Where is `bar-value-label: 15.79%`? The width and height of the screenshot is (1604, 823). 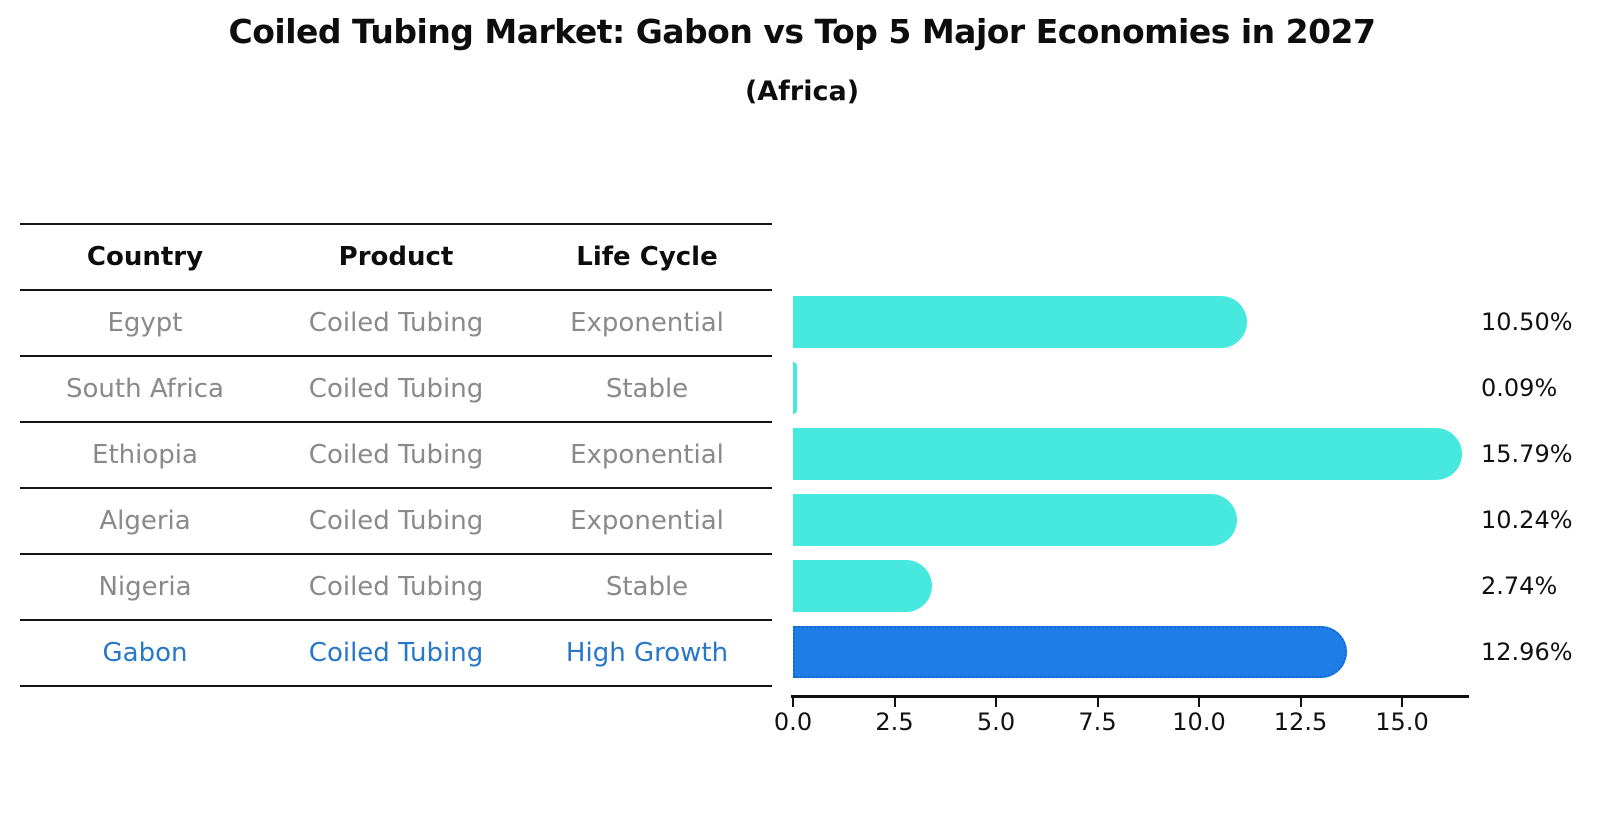 bar-value-label: 15.79% is located at coordinates (1527, 454).